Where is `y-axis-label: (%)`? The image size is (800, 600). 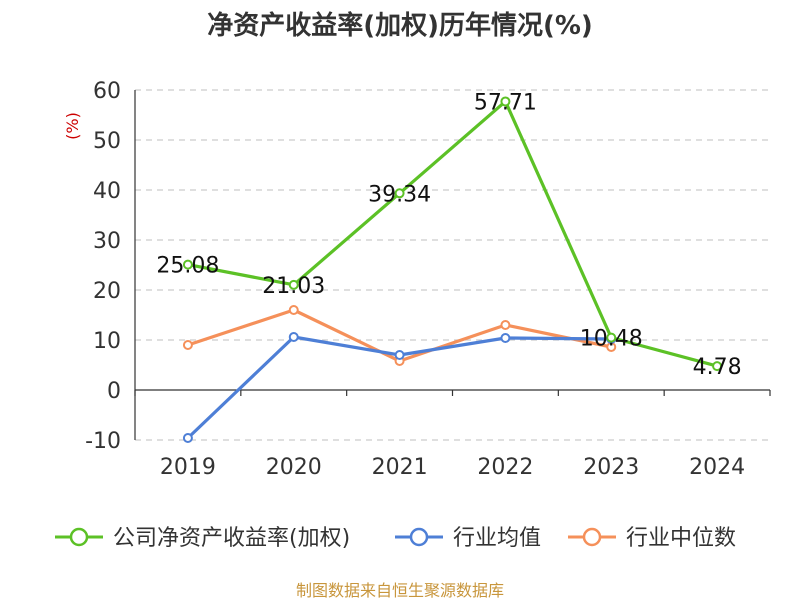 y-axis-label: (%) is located at coordinates (72, 126).